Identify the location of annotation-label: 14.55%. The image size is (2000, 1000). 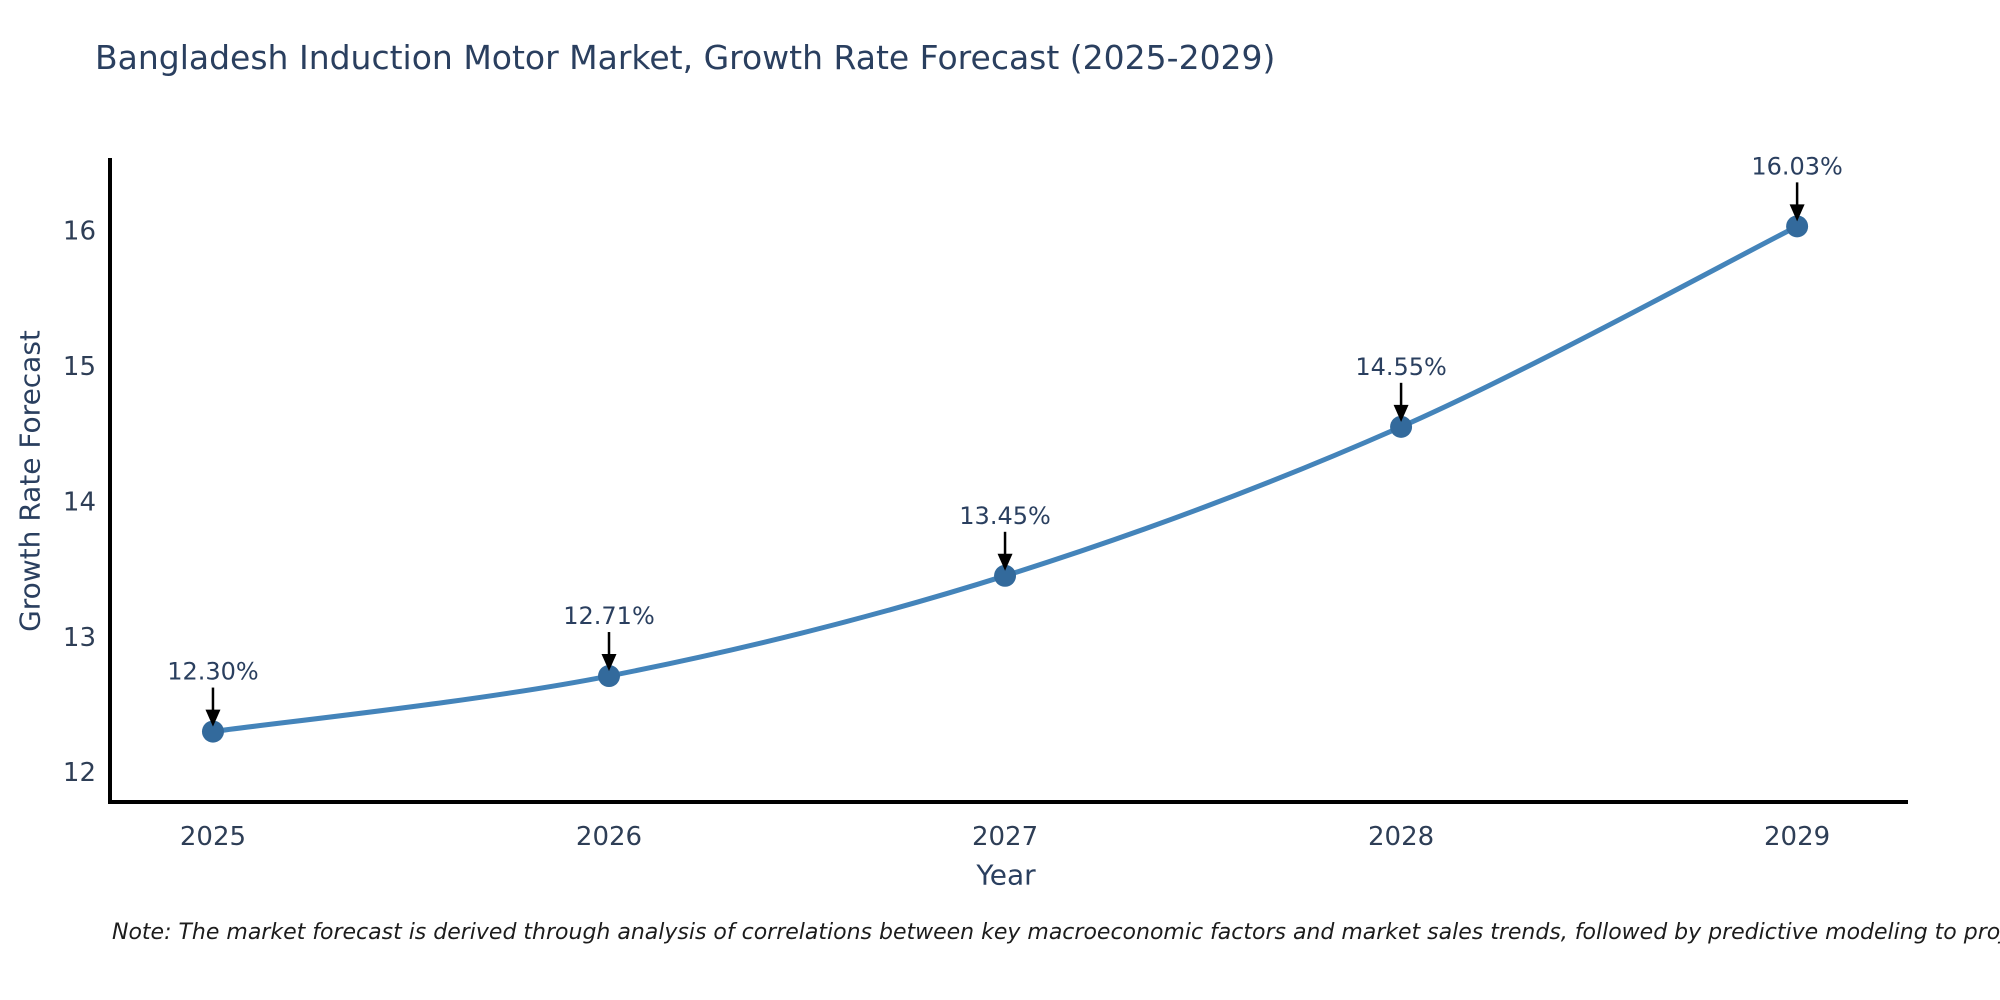
(1401, 367).